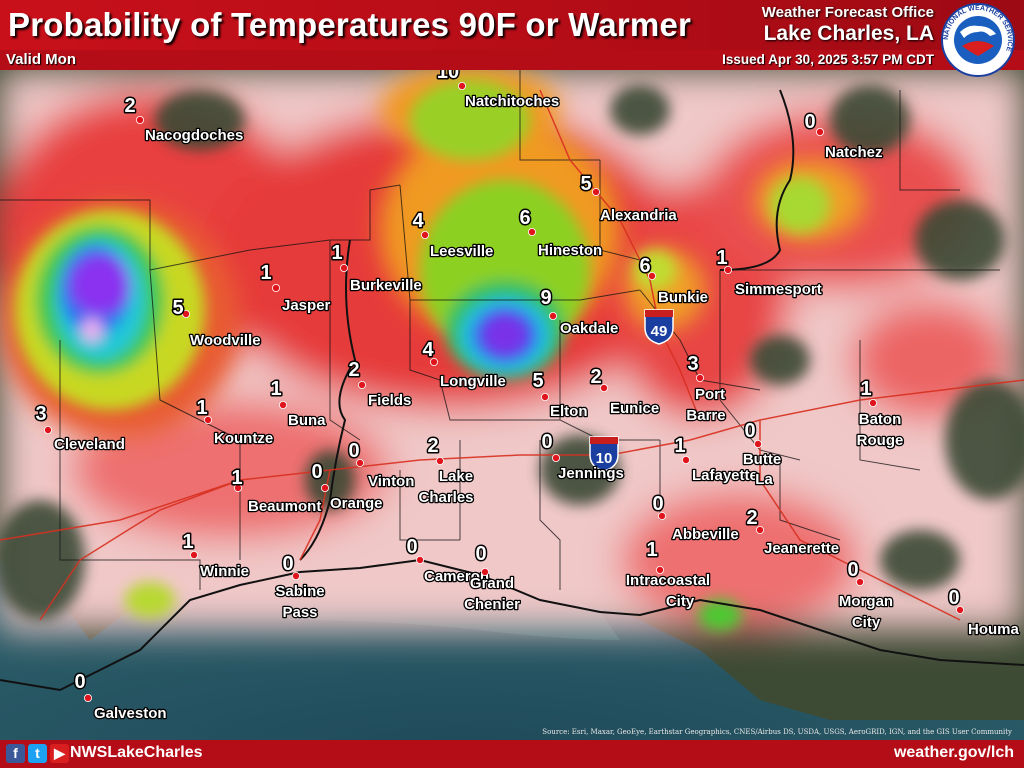 The image size is (1024, 768). I want to click on city-leesville: 4 Leesville, so click(453, 235).